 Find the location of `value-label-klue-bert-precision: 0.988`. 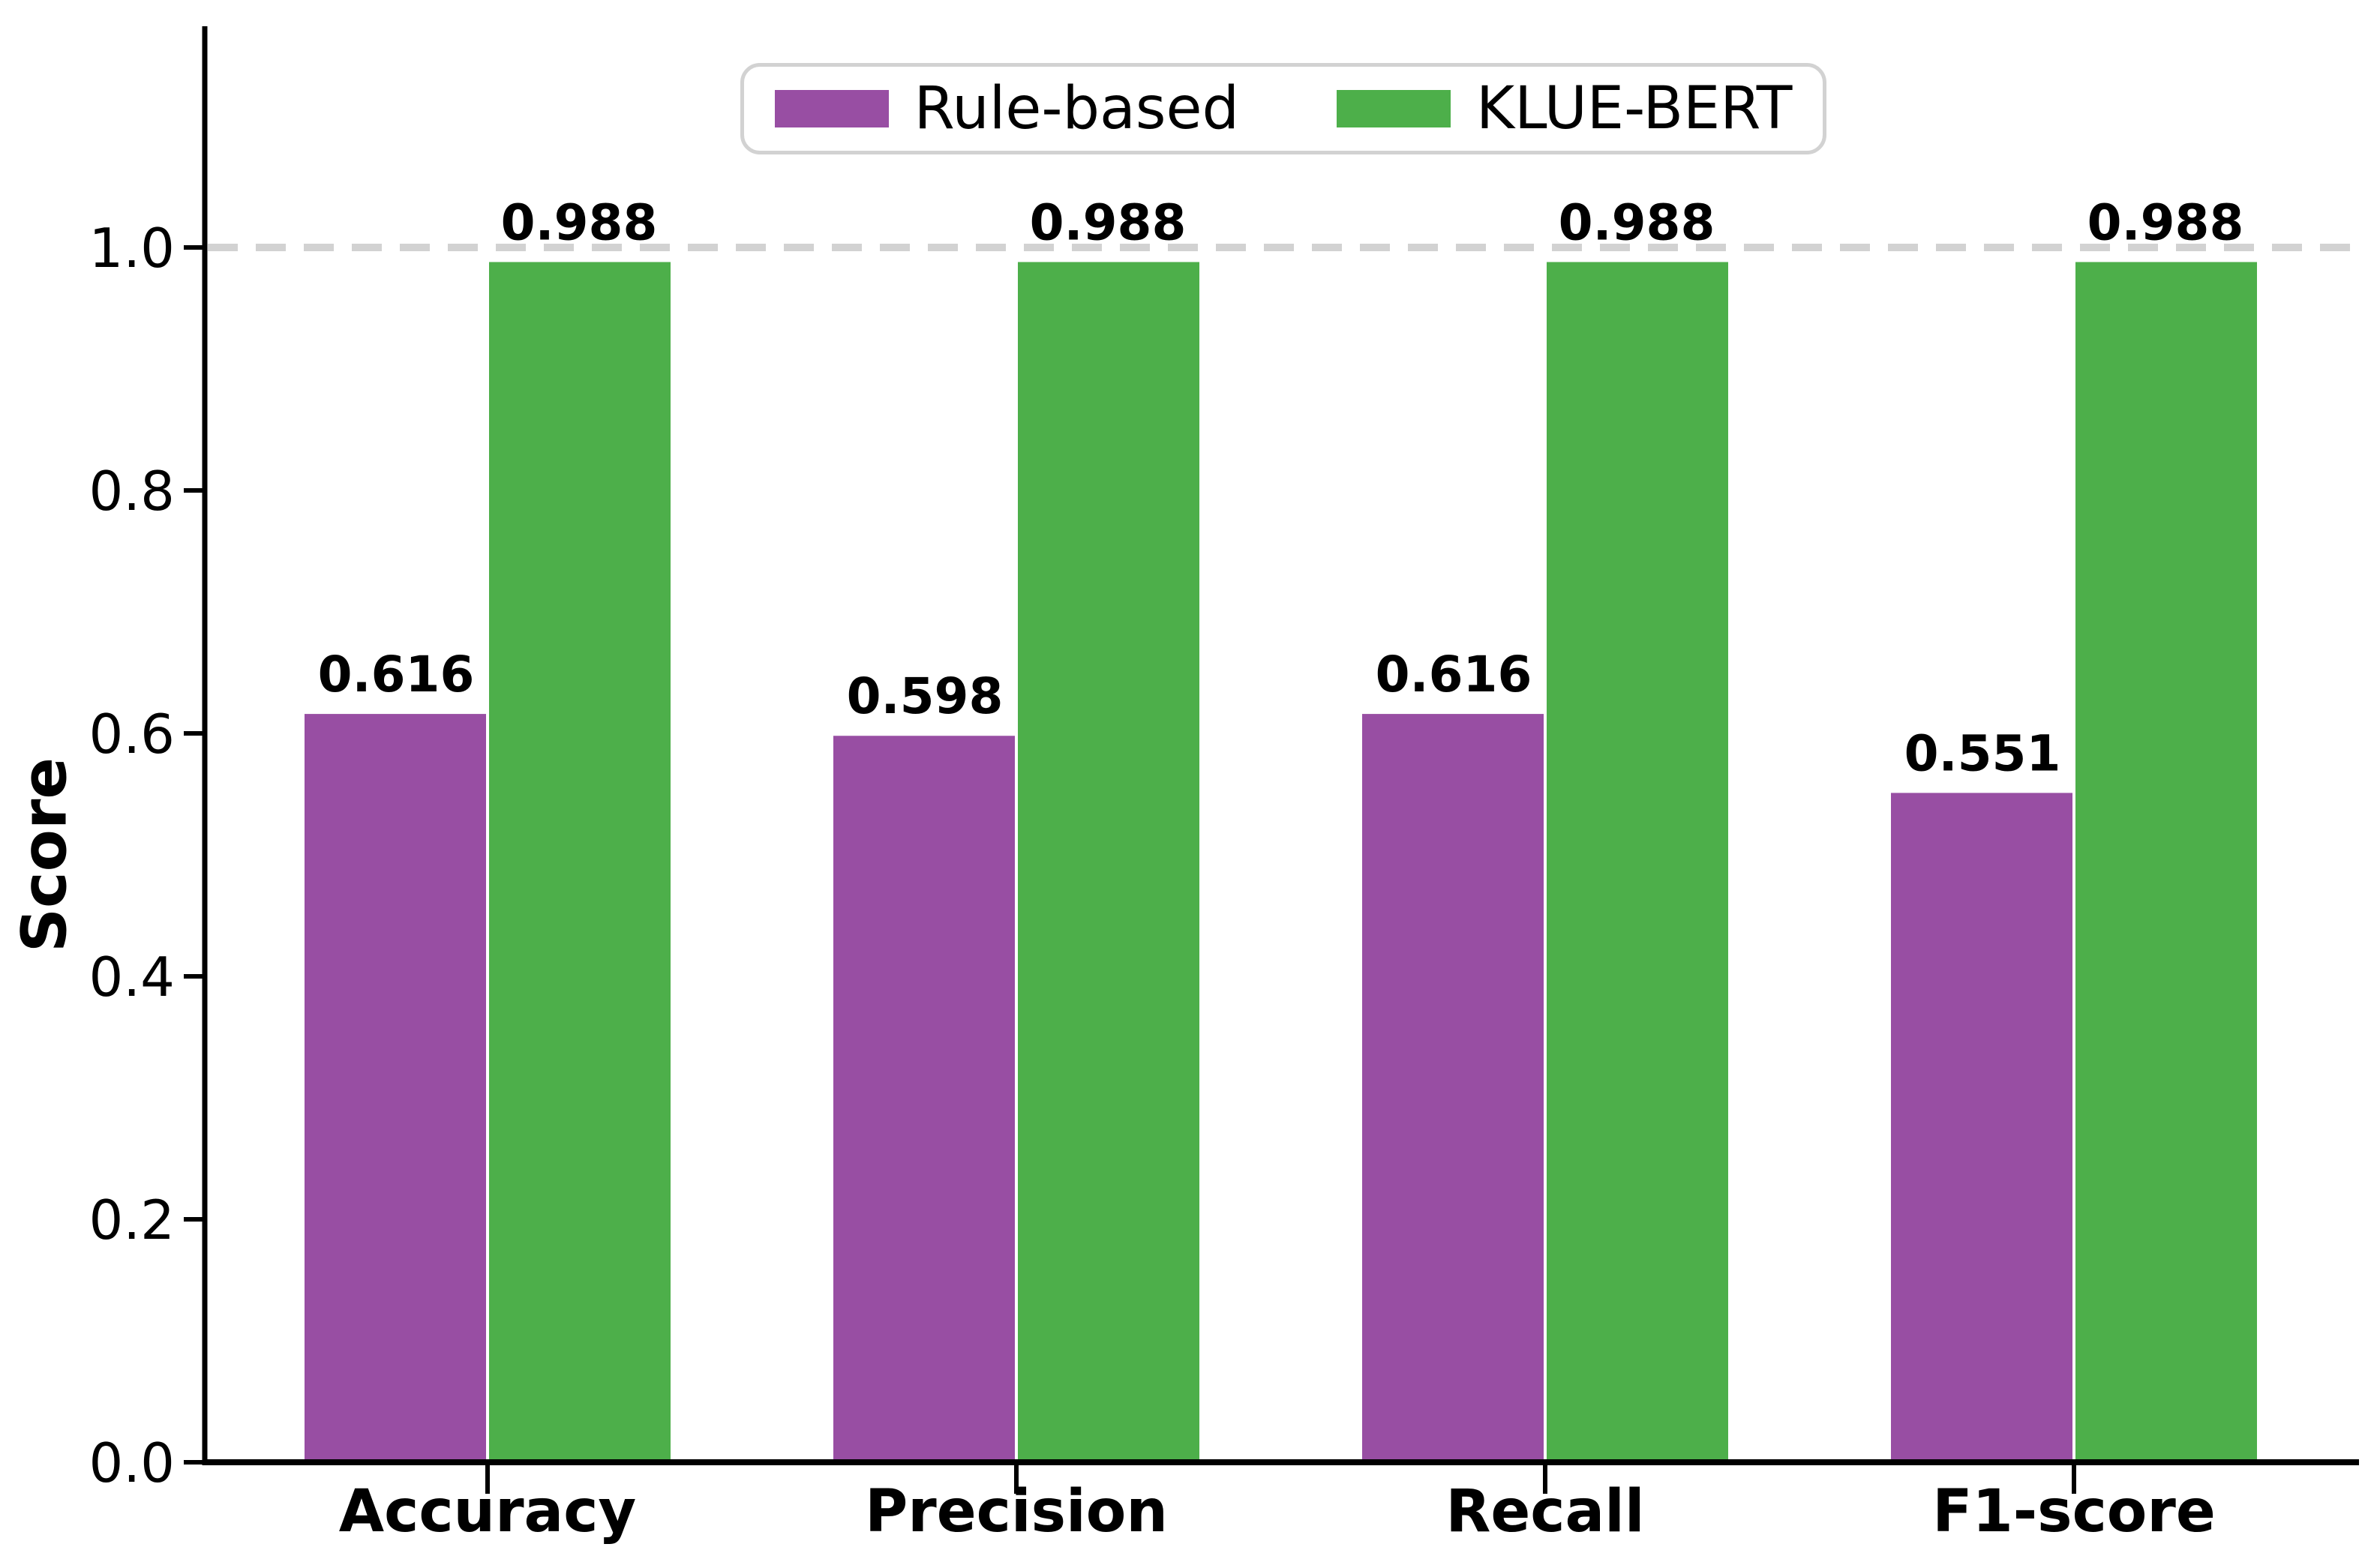

value-label-klue-bert-precision: 0.988 is located at coordinates (1108, 222).